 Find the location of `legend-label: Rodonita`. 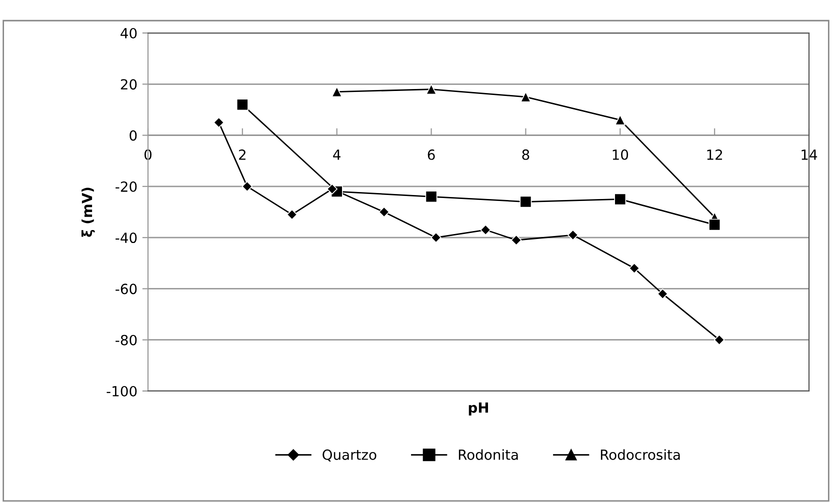

legend-label: Rodonita is located at coordinates (488, 454).